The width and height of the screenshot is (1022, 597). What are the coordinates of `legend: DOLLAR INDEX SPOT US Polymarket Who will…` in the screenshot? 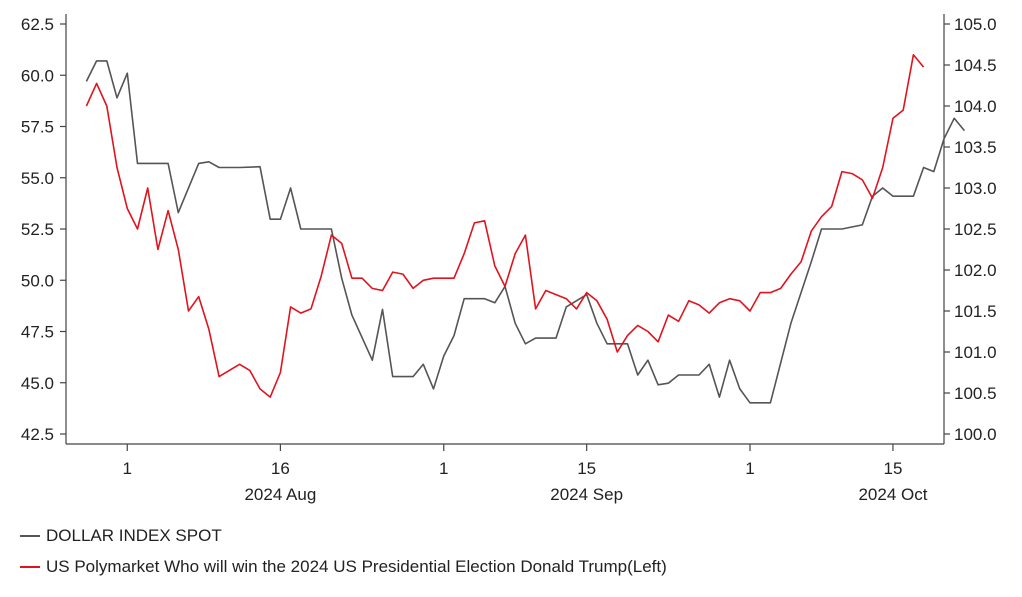 It's located at (343, 551).